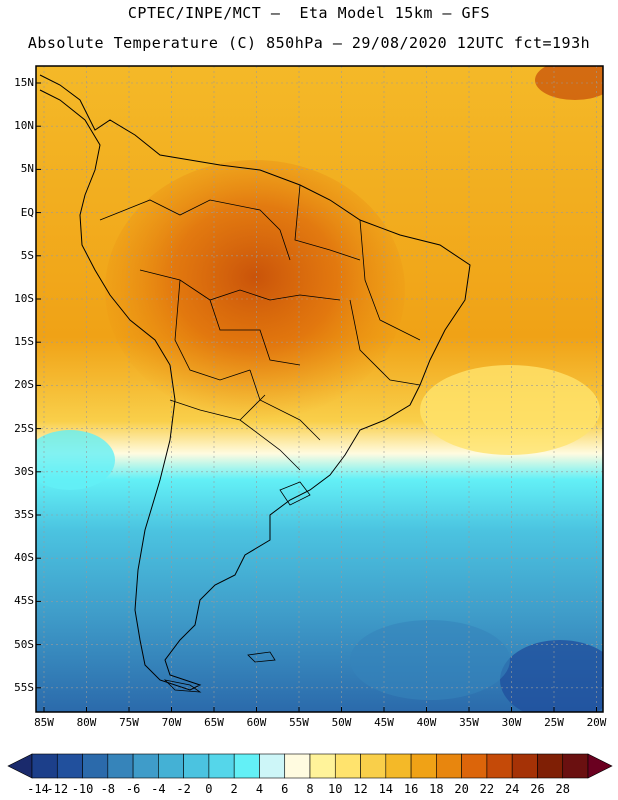 The width and height of the screenshot is (618, 800). I want to click on lat-label: 5S, so click(27, 255).